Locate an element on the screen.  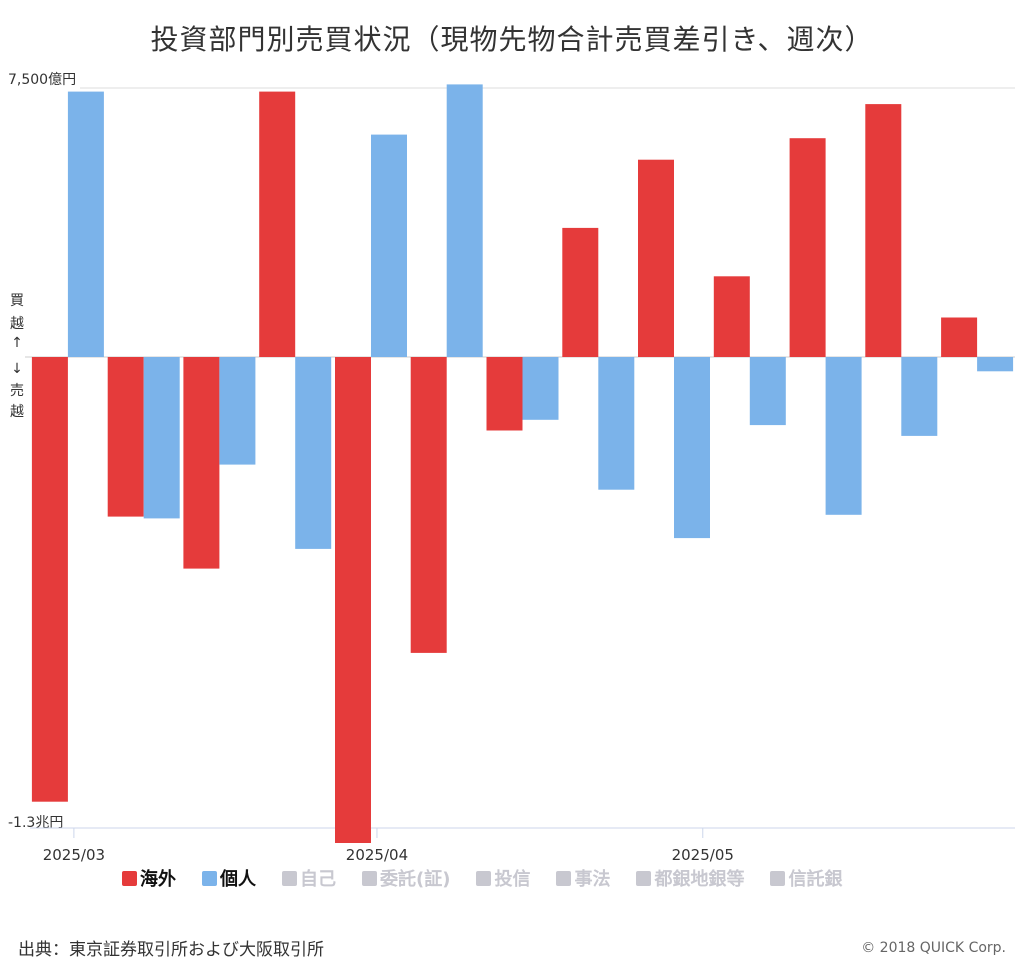
legend-item-6: 事法 is located at coordinates (583, 878).